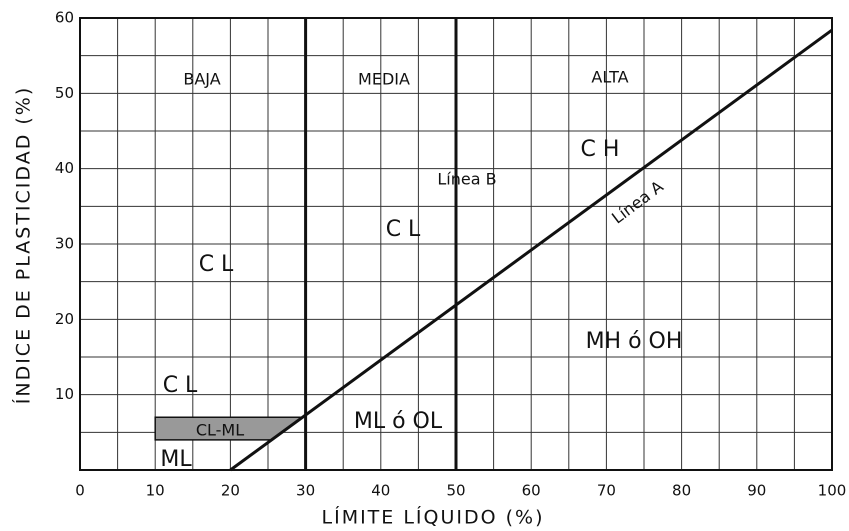 This screenshot has width=849, height=531. I want to click on region-label: ALTA, so click(609, 77).